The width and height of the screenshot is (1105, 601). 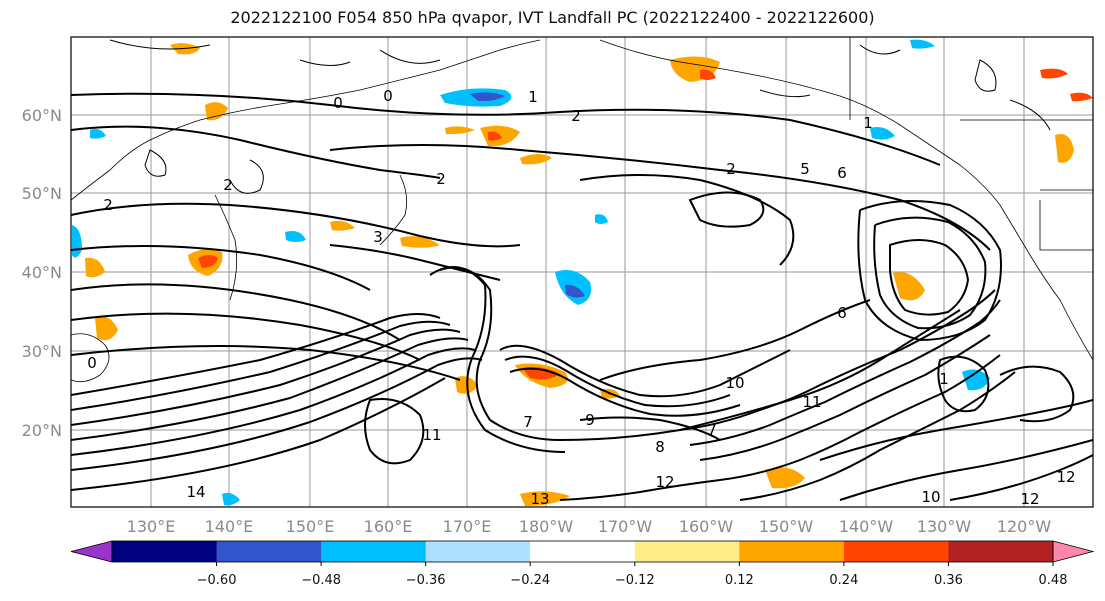 What do you see at coordinates (786, 526) in the screenshot?
I see `longitude-label: 150°W` at bounding box center [786, 526].